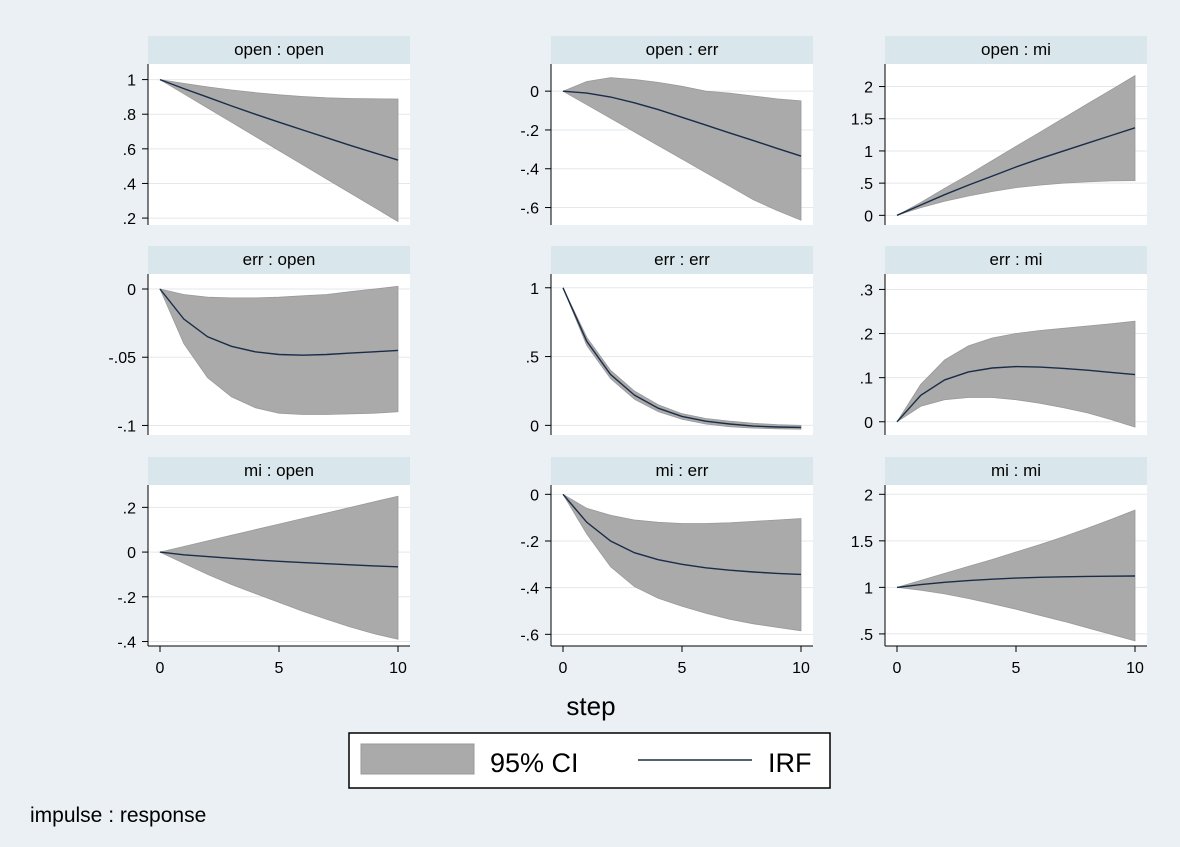  I want to click on y-tick-label-err-open-2: 0, so click(131, 290).